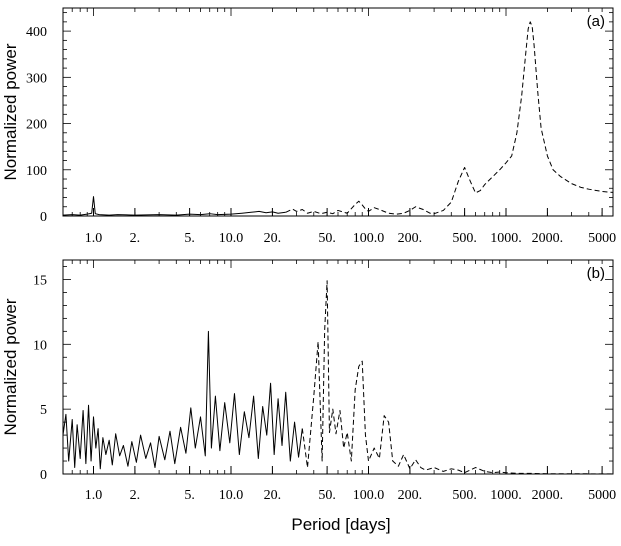 This screenshot has height=546, width=621. What do you see at coordinates (36, 32) in the screenshot?
I see `y-tick-label: 400` at bounding box center [36, 32].